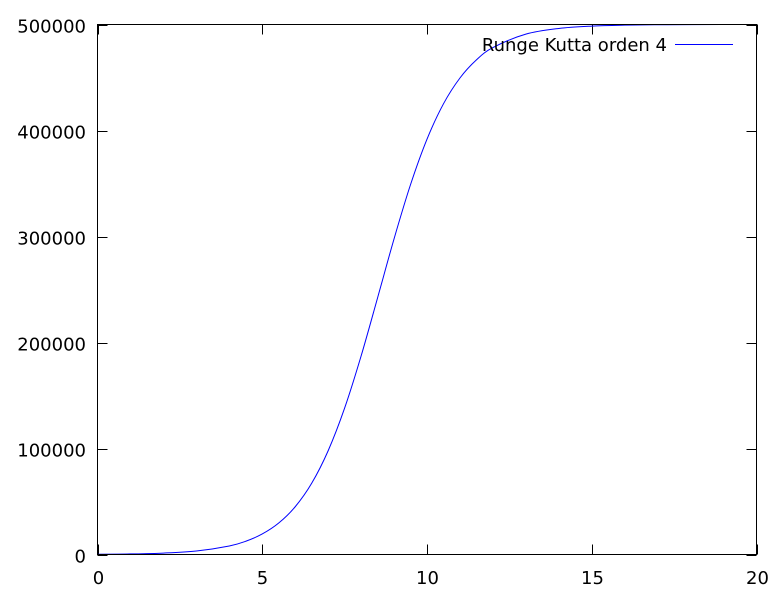 The height and width of the screenshot is (604, 784). What do you see at coordinates (757, 578) in the screenshot?
I see `x-tick-label: 20` at bounding box center [757, 578].